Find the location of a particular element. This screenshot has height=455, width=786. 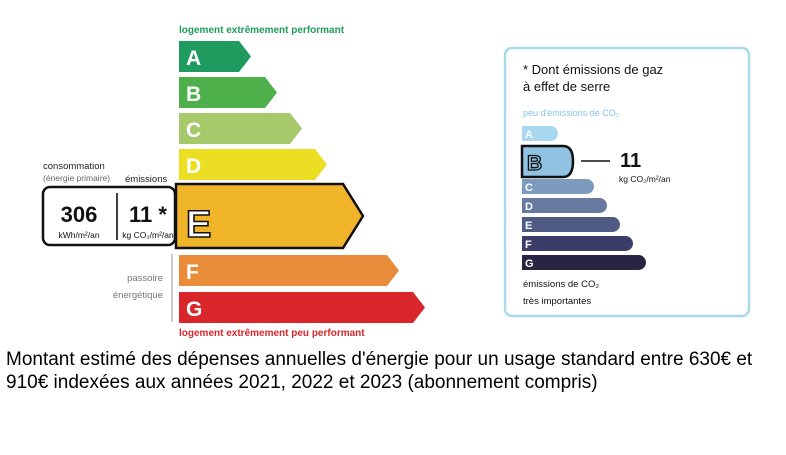

dpe-letter-C: C is located at coordinates (193, 130).